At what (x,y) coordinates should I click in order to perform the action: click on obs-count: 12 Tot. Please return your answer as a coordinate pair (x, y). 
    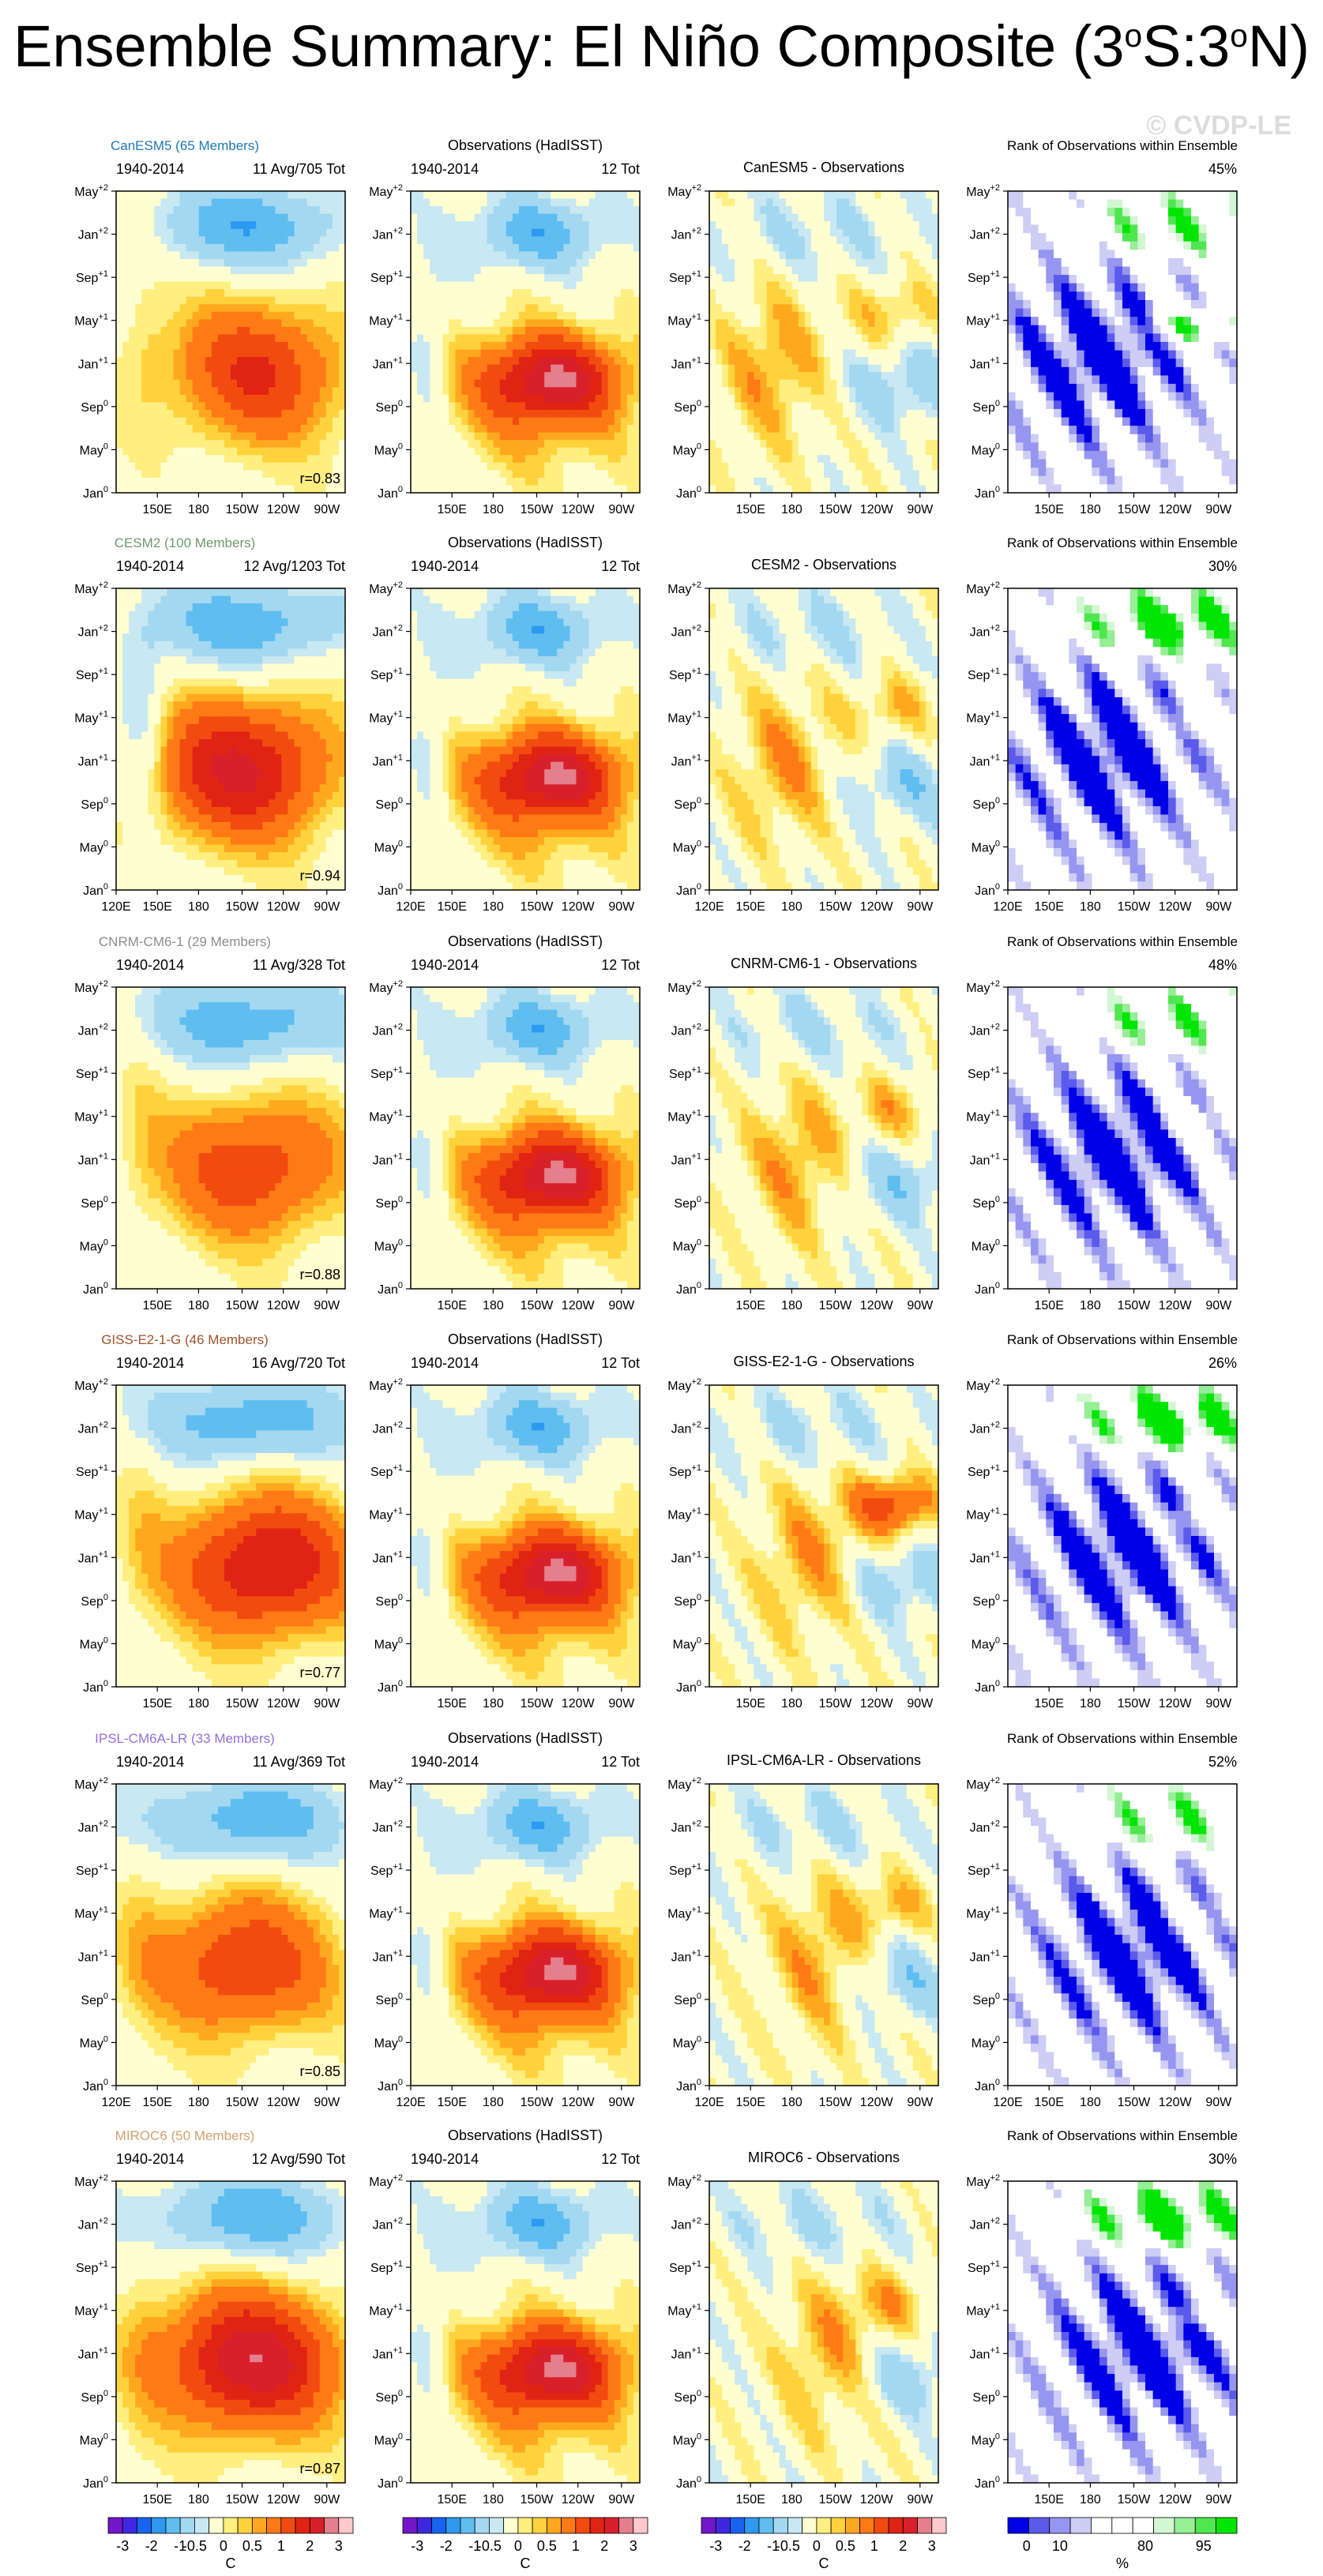
    Looking at the image, I should click on (620, 1363).